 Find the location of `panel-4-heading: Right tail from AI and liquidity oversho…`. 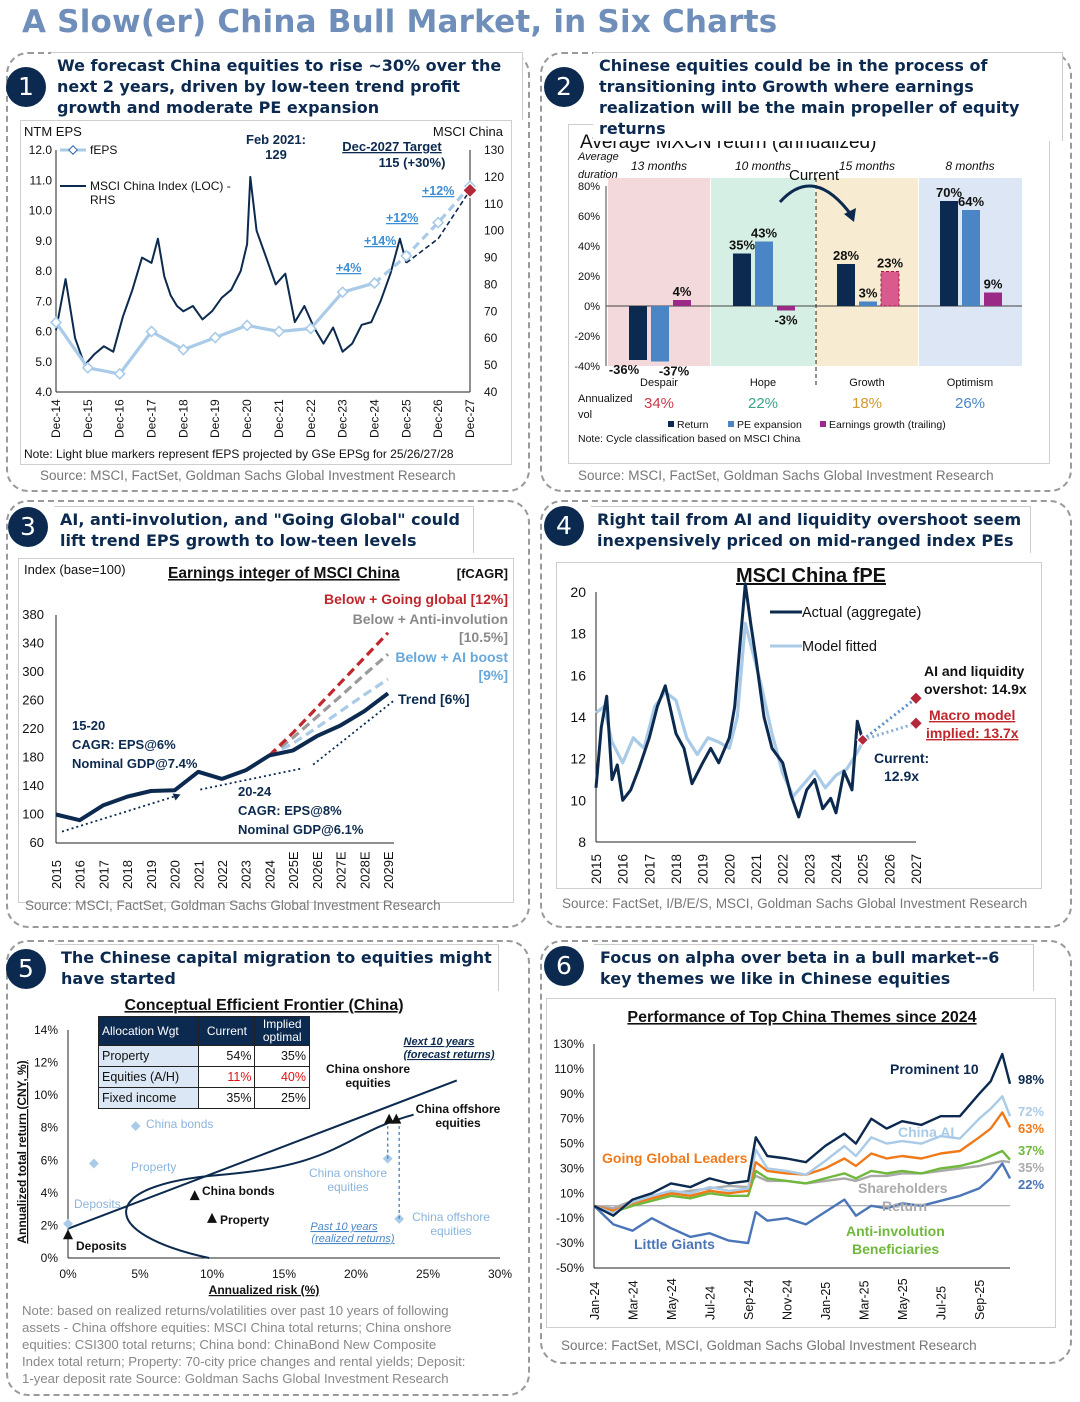

panel-4-heading: Right tail from AI and liquidity oversho… is located at coordinates (811, 529).